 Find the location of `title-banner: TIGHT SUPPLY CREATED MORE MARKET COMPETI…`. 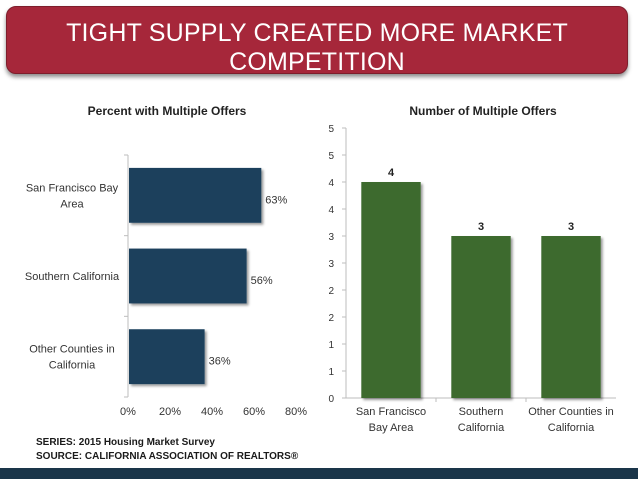

title-banner: TIGHT SUPPLY CREATED MORE MARKET COMPETI… is located at coordinates (317, 41).